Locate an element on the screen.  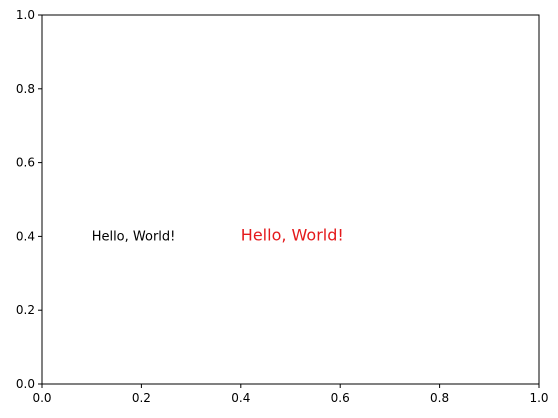
x-tick-label: 0.8 is located at coordinates (439, 398).